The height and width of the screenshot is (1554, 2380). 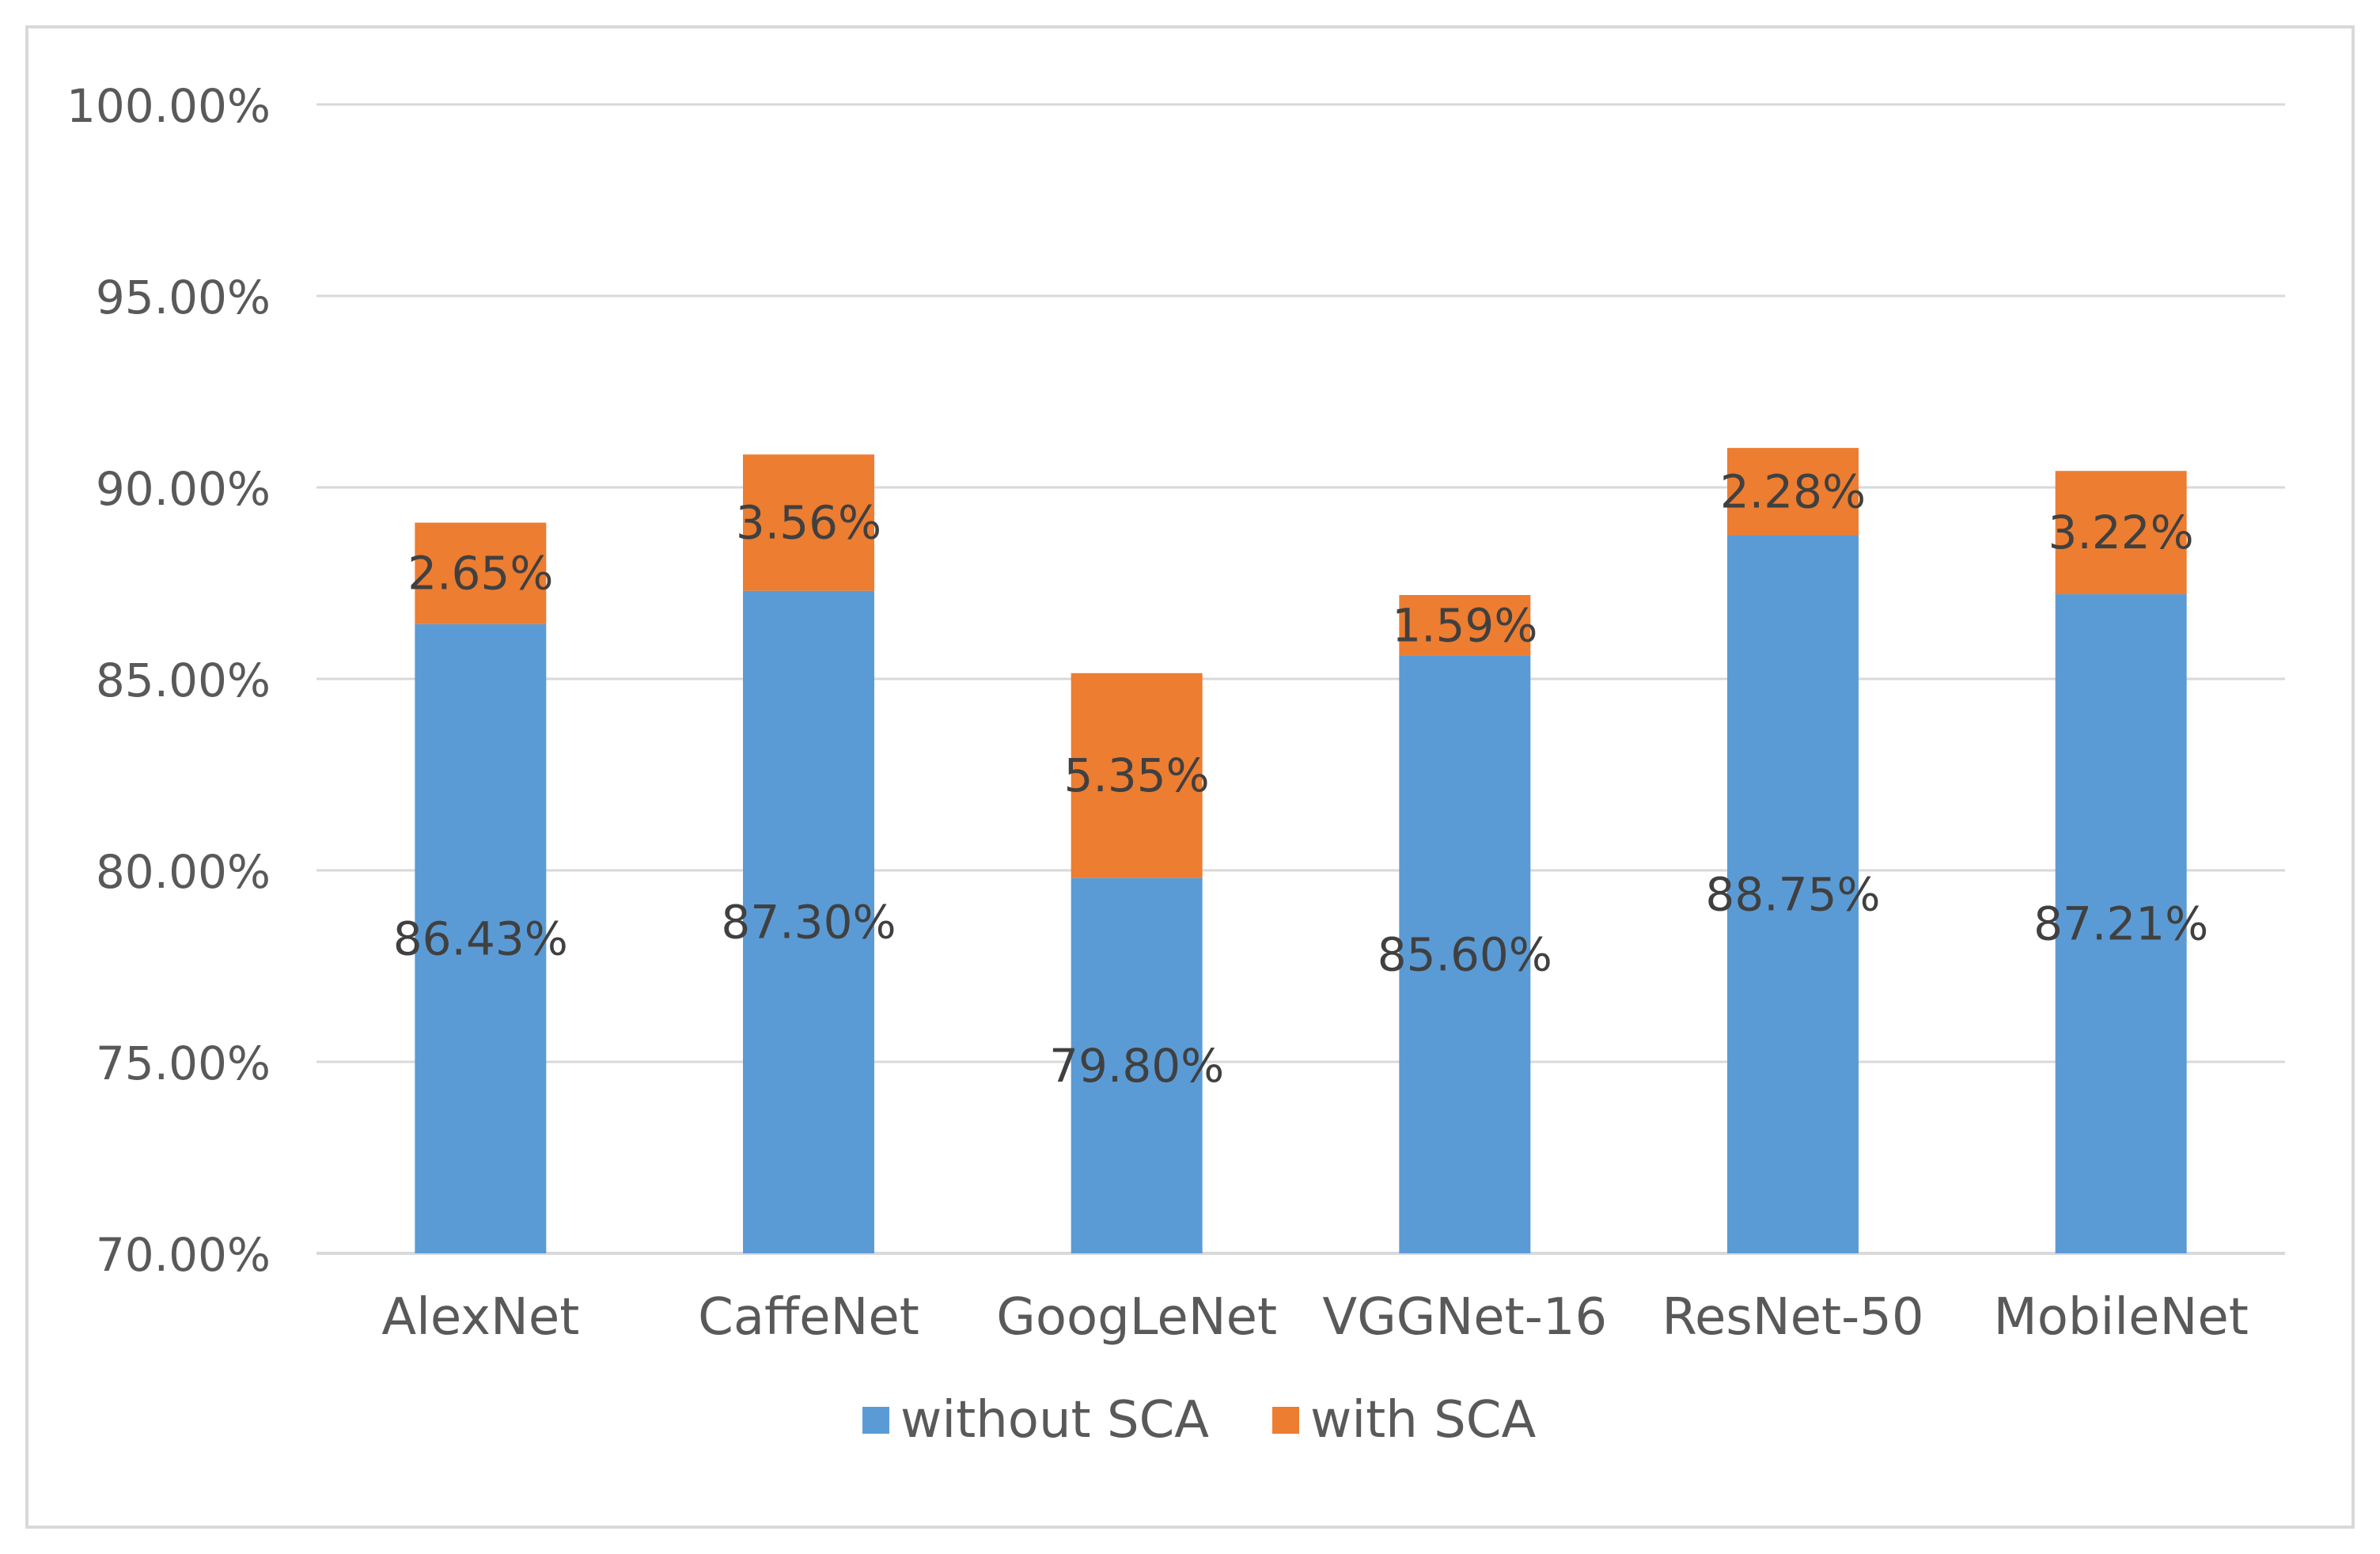 I want to click on data-label-with-sca: 1.59%, so click(x=1464, y=625).